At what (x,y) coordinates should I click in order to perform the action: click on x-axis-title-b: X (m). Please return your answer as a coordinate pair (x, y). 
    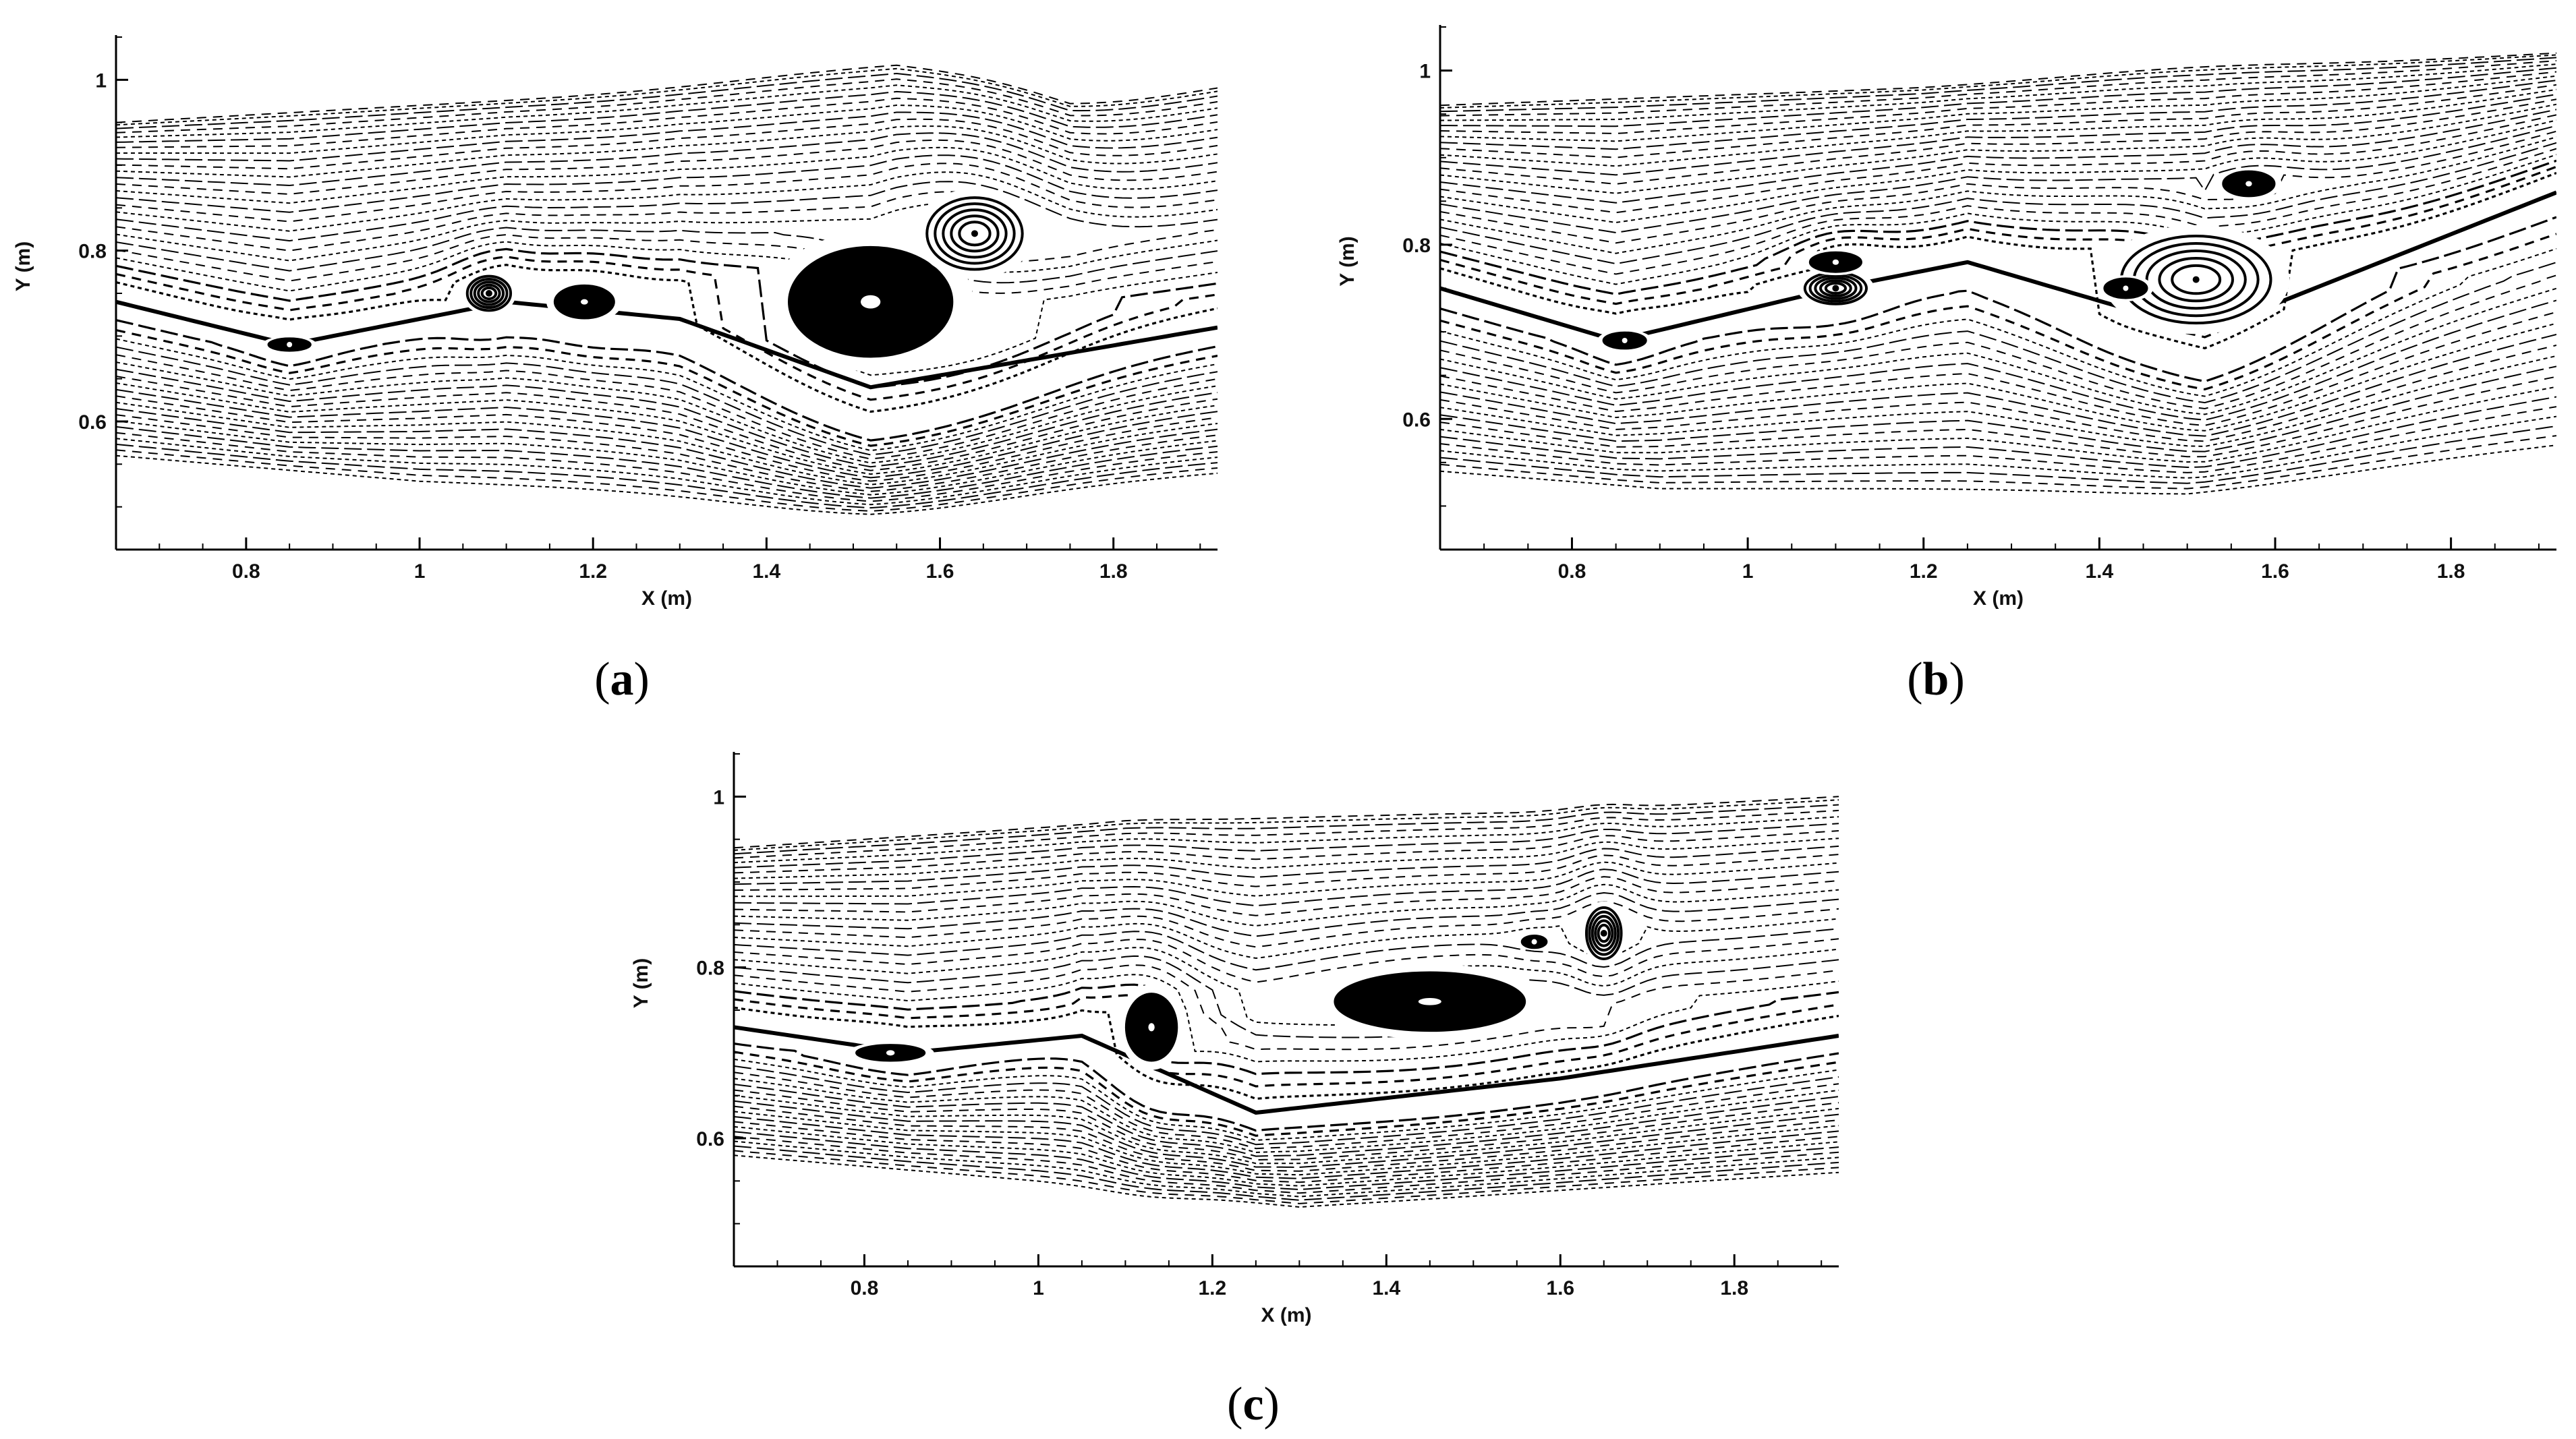
    Looking at the image, I should click on (1998, 598).